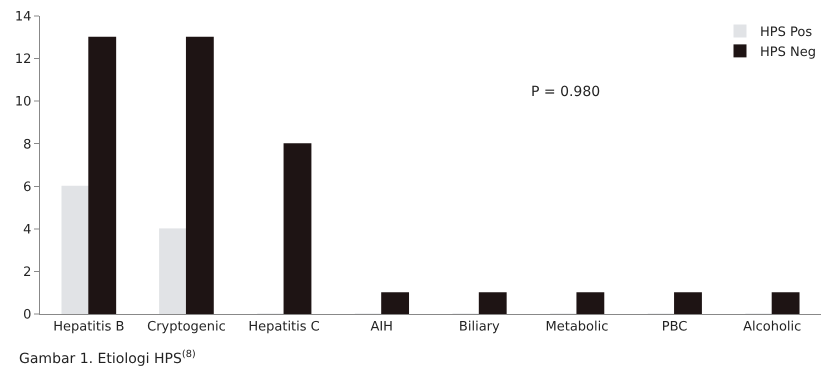  What do you see at coordinates (772, 327) in the screenshot?
I see `x-tick-label: Alcoholic` at bounding box center [772, 327].